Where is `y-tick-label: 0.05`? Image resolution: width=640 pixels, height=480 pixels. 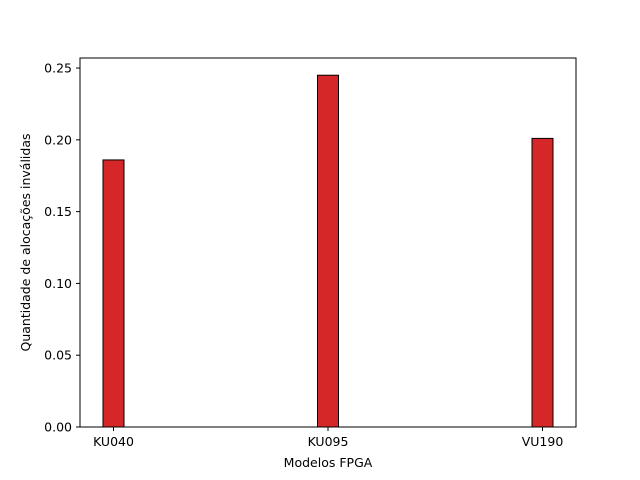 y-tick-label: 0.05 is located at coordinates (58, 355).